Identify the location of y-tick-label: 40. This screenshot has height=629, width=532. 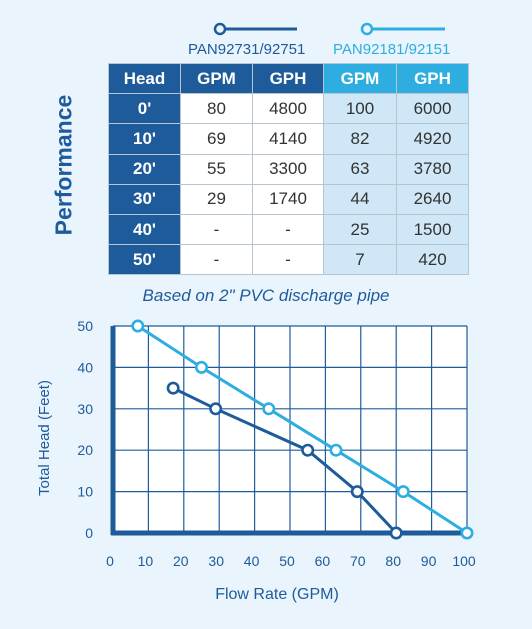
(85, 367).